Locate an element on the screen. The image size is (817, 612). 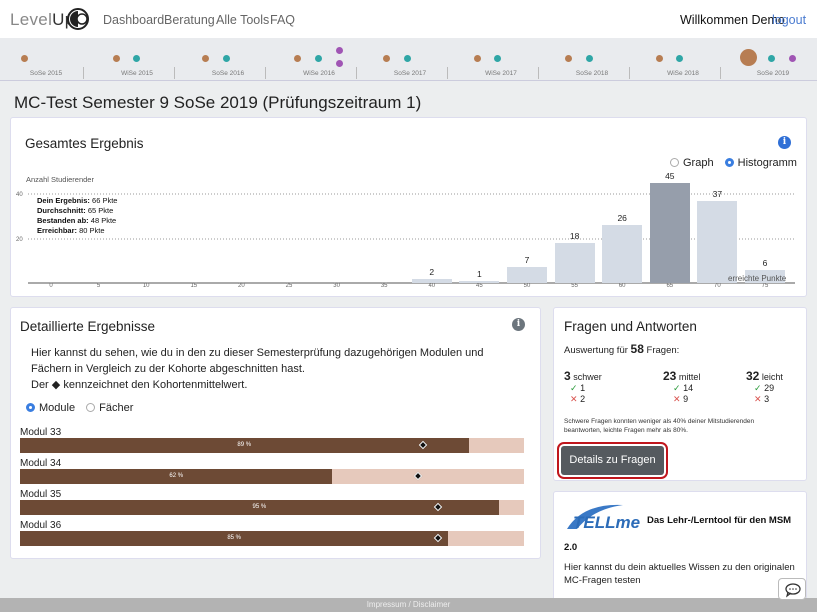
questions-card-title: Fragen und Antworten is located at coordinates (630, 326).